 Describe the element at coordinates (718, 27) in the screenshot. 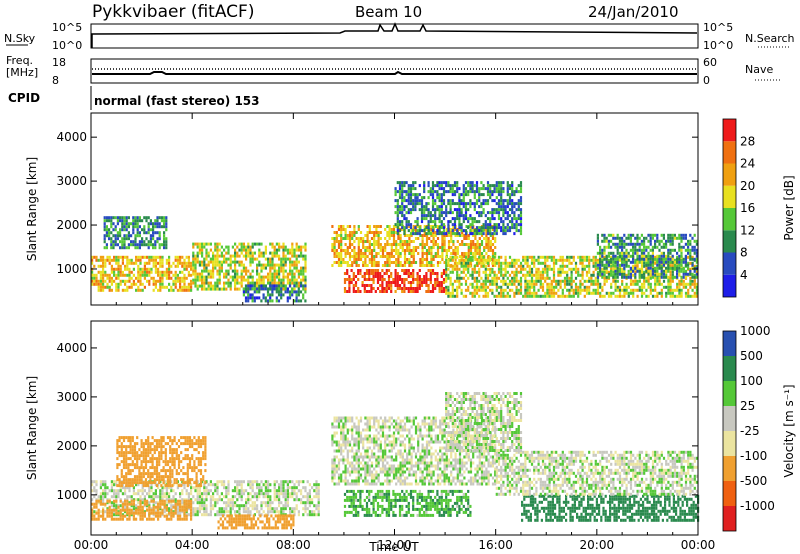

I see `nsearch-tick-top: 10^5` at that location.